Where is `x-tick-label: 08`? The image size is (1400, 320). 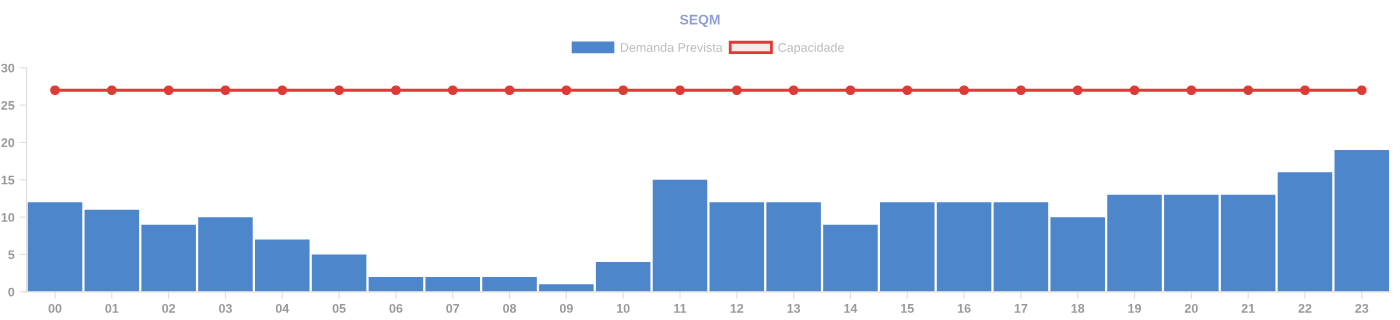
x-tick-label: 08 is located at coordinates (510, 308).